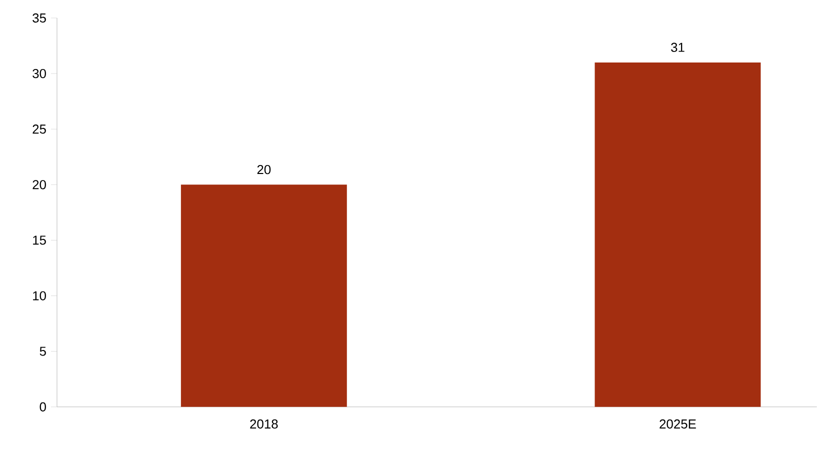 The height and width of the screenshot is (454, 817). Describe the element at coordinates (264, 169) in the screenshot. I see `data-label: 20` at that location.